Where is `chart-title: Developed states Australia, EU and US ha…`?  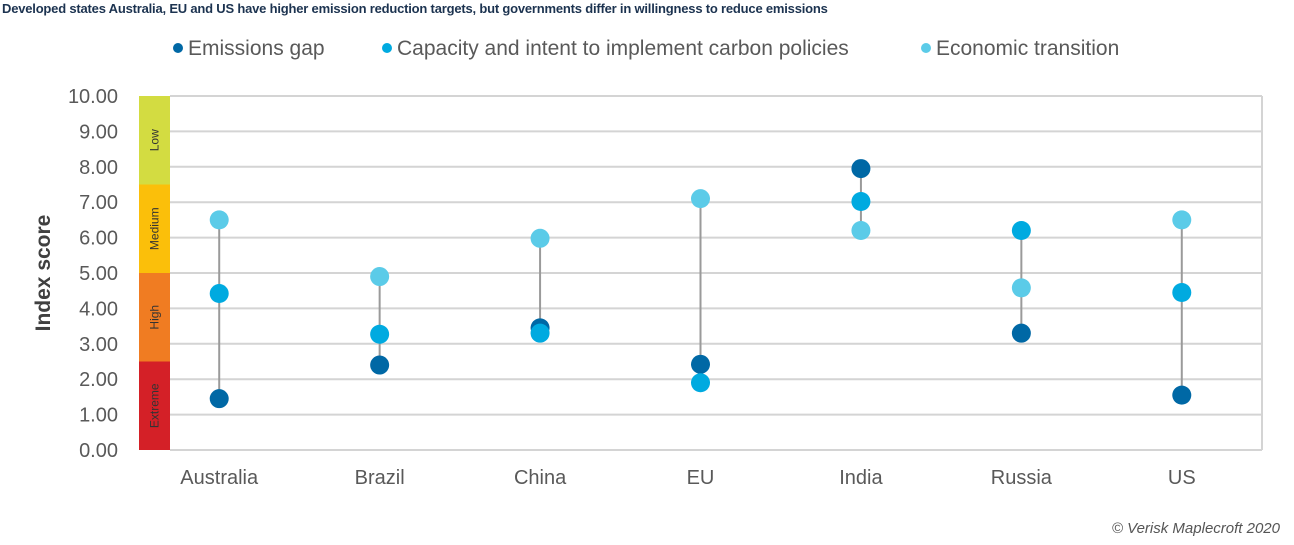 chart-title: Developed states Australia, EU and US ha… is located at coordinates (415, 8).